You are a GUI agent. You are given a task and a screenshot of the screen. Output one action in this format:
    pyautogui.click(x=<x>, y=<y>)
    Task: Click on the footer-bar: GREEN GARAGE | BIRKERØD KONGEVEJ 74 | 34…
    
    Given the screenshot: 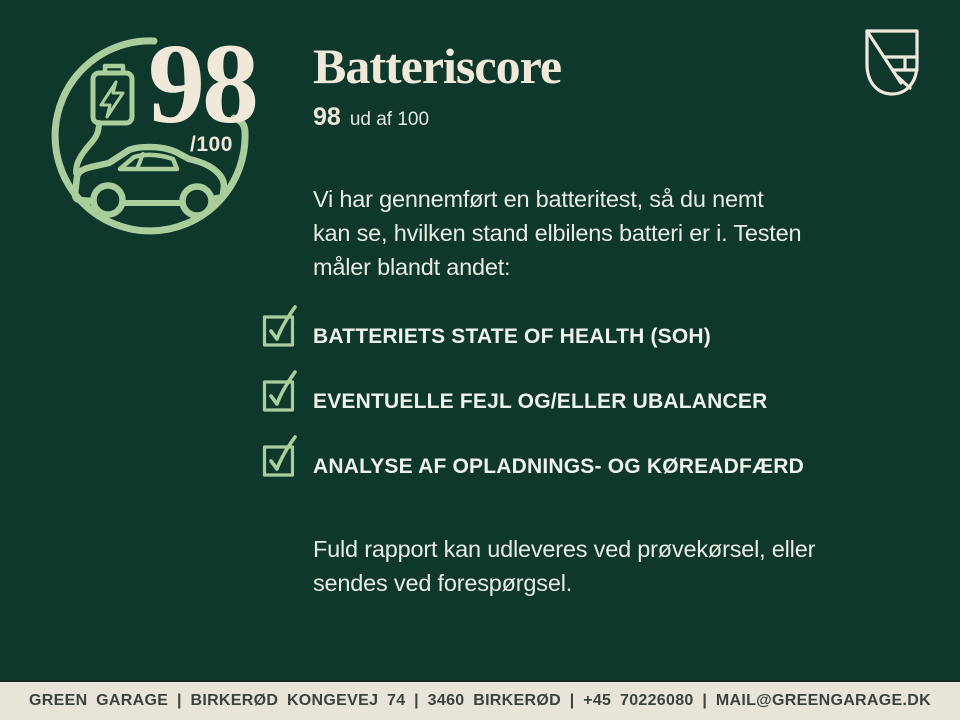 What is the action you would take?
    pyautogui.click(x=480, y=700)
    